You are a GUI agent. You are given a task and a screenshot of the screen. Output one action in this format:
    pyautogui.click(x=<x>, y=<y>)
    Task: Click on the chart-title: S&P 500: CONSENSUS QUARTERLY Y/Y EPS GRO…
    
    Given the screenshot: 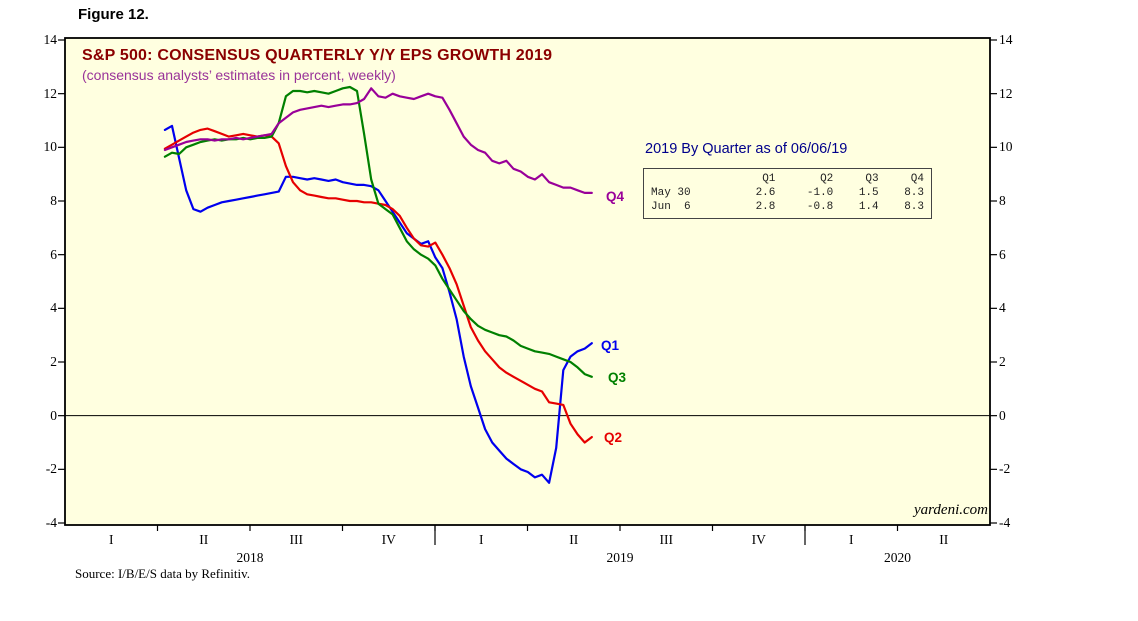 What is the action you would take?
    pyautogui.click(x=317, y=55)
    